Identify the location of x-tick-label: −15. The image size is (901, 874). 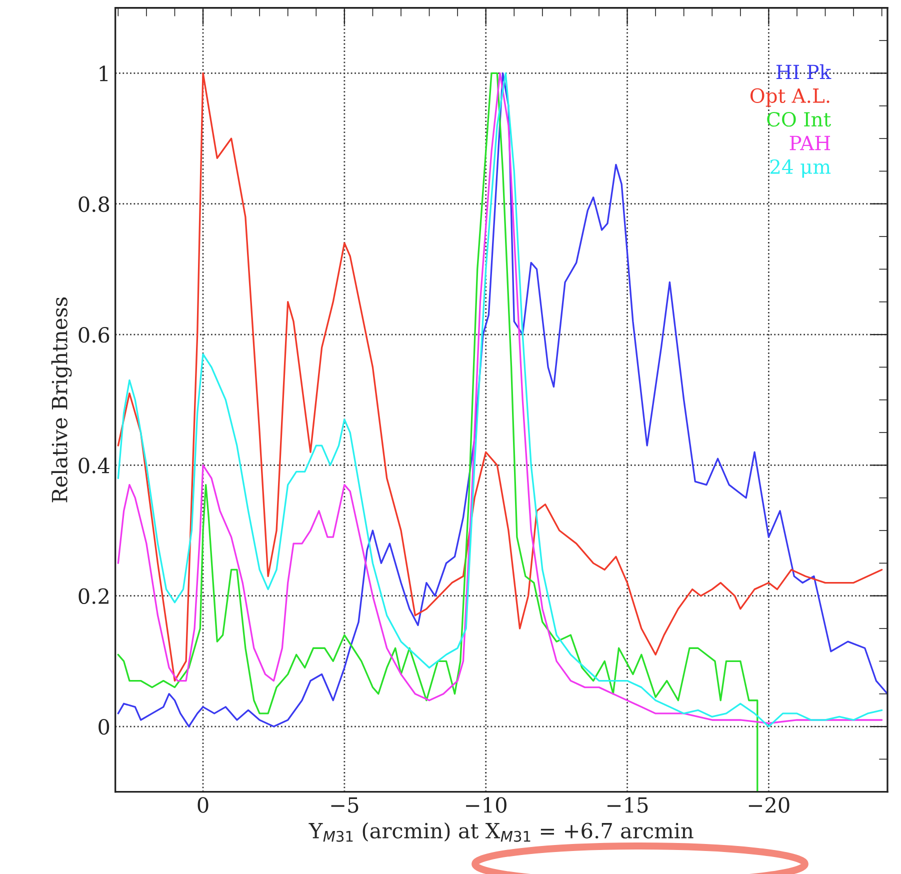
(627, 805).